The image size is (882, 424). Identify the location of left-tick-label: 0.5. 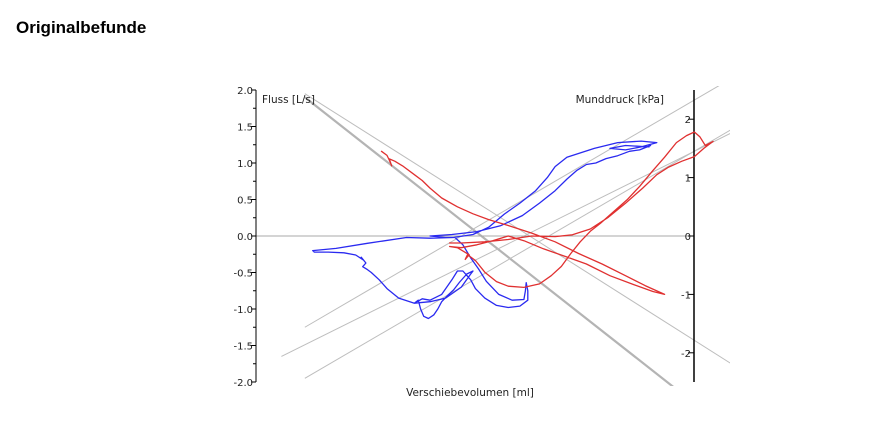
(245, 201).